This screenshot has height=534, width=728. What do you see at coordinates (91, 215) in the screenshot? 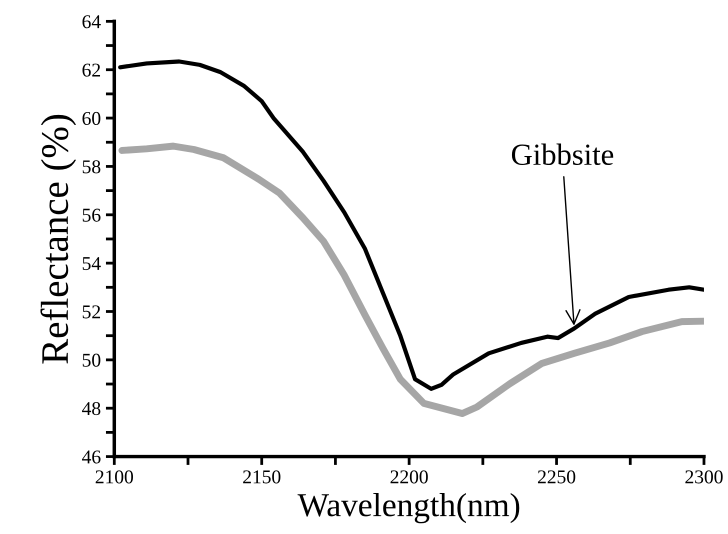
I see `y-tick-label: 56` at bounding box center [91, 215].